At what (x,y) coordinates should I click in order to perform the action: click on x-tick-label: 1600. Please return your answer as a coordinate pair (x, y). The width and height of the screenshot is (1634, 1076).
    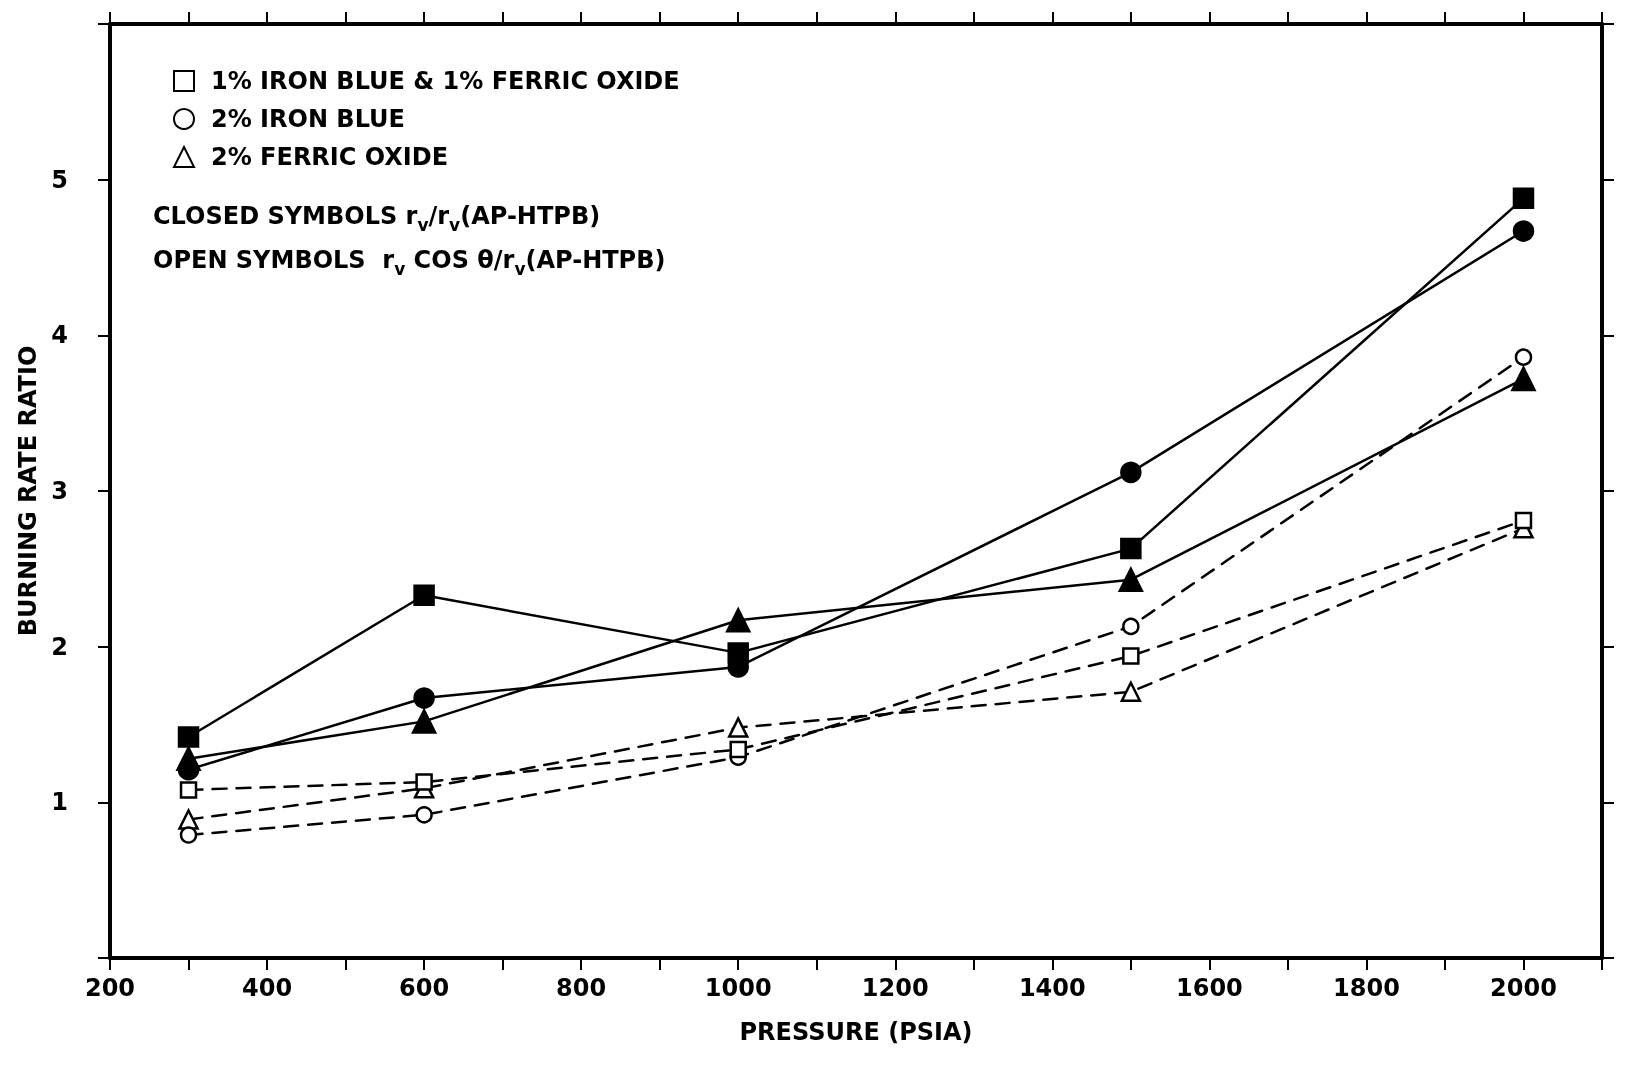
    Looking at the image, I should click on (1209, 988).